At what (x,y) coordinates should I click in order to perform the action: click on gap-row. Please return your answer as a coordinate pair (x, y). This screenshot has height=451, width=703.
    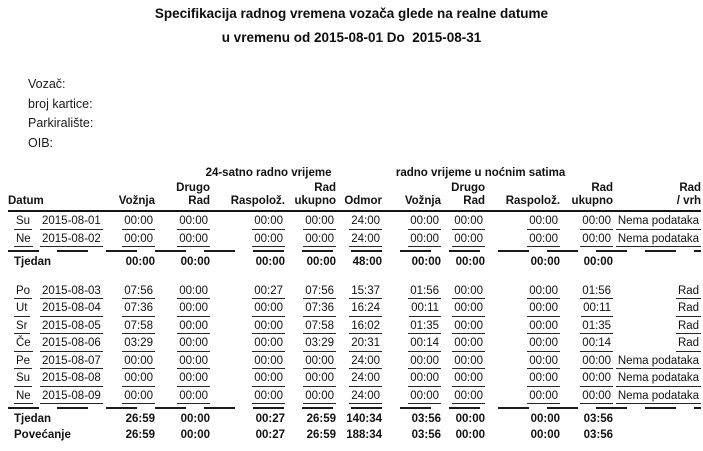
    Looking at the image, I should click on (354, 275).